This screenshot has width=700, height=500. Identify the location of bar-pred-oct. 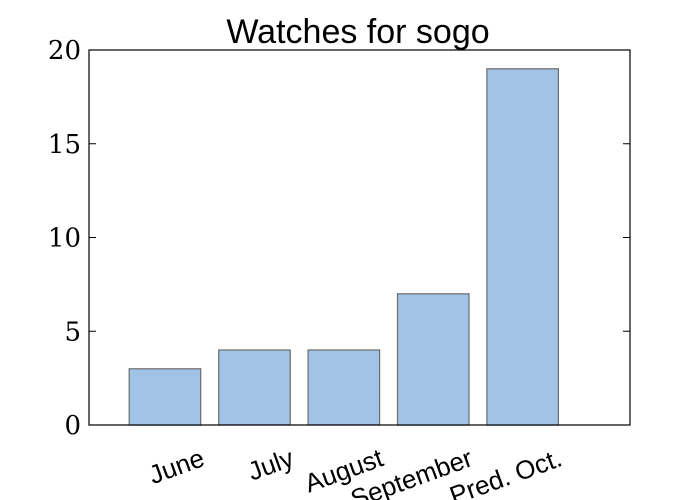
(522, 247).